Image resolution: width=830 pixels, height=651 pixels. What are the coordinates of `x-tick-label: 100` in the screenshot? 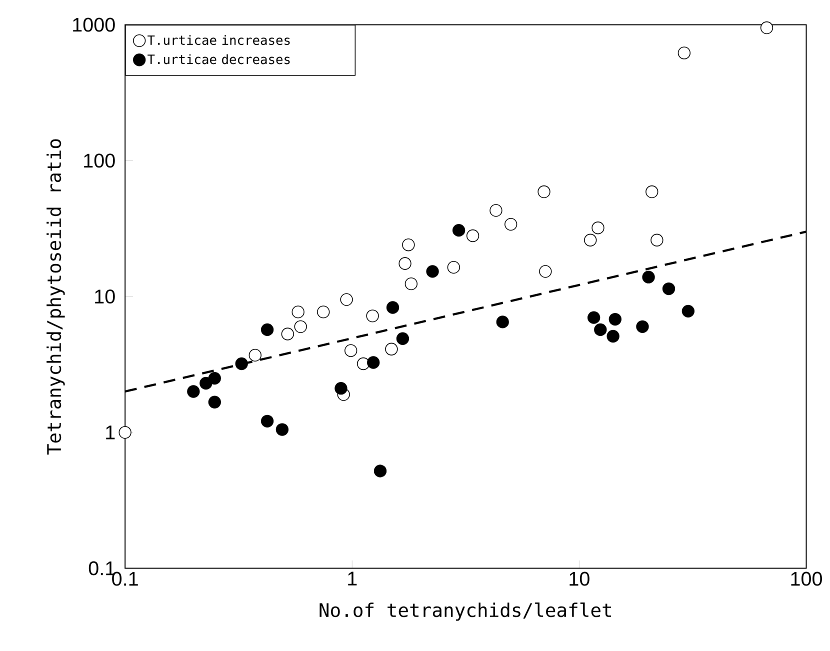 It's located at (806, 579).